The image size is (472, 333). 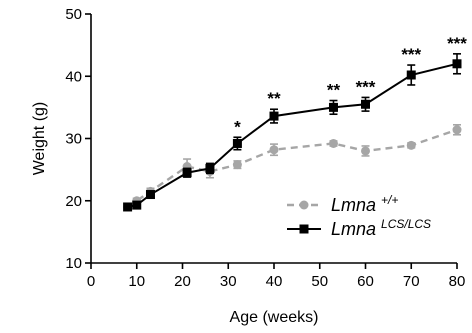 I want to click on y-tick-label: 50, so click(x=73, y=14).